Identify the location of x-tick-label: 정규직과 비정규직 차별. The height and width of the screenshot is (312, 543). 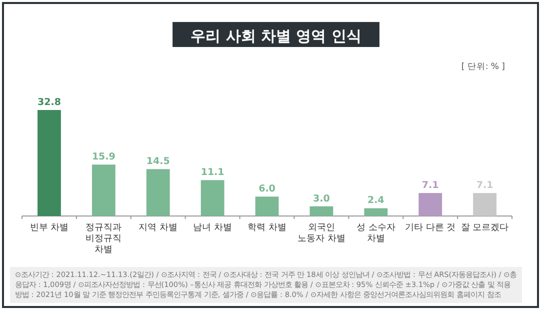
(104, 239).